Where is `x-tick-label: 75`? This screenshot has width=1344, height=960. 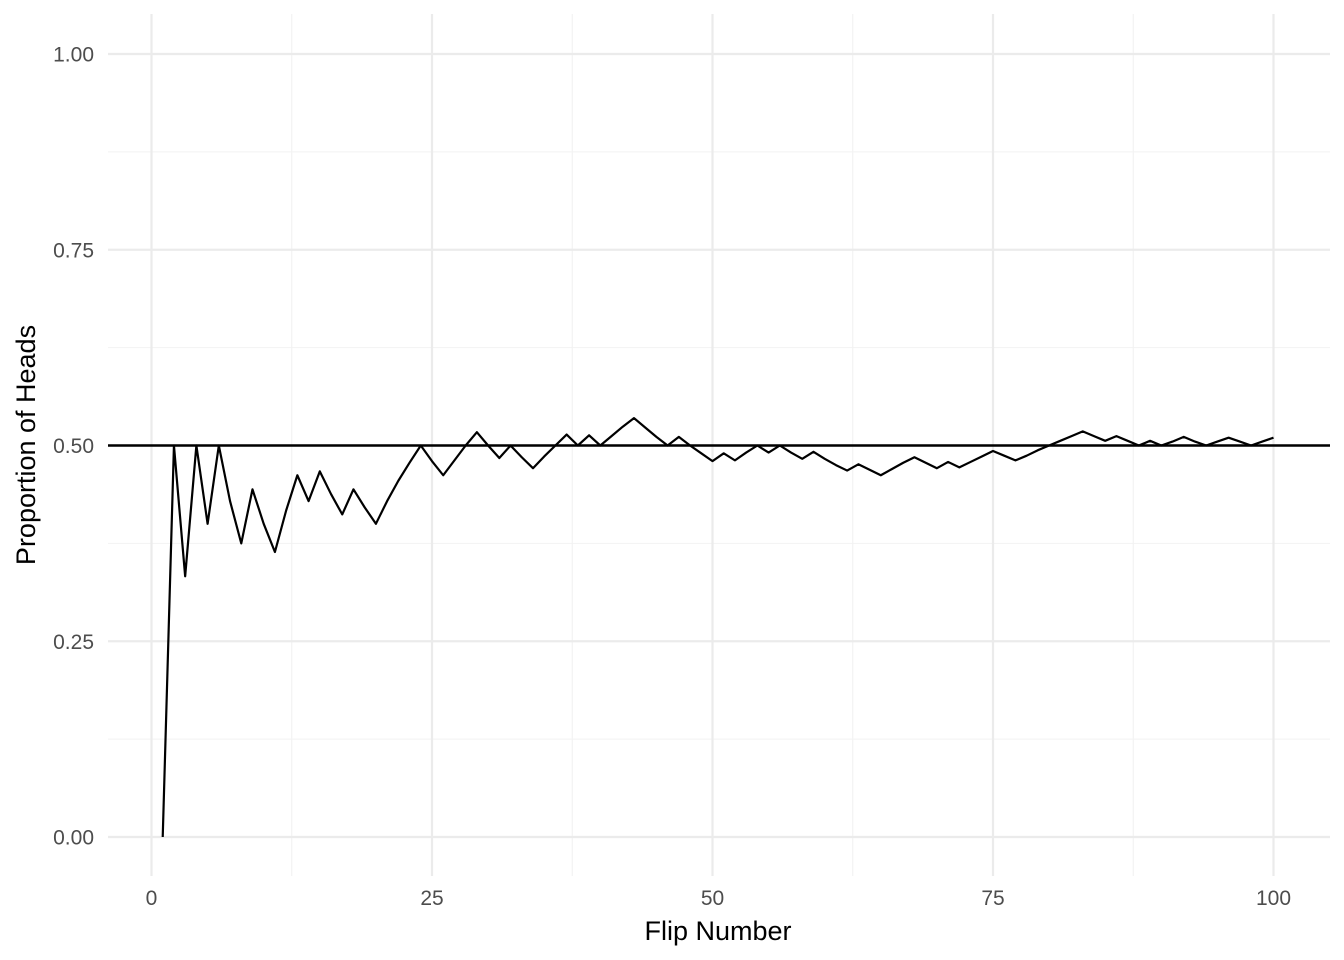 x-tick-label: 75 is located at coordinates (992, 898).